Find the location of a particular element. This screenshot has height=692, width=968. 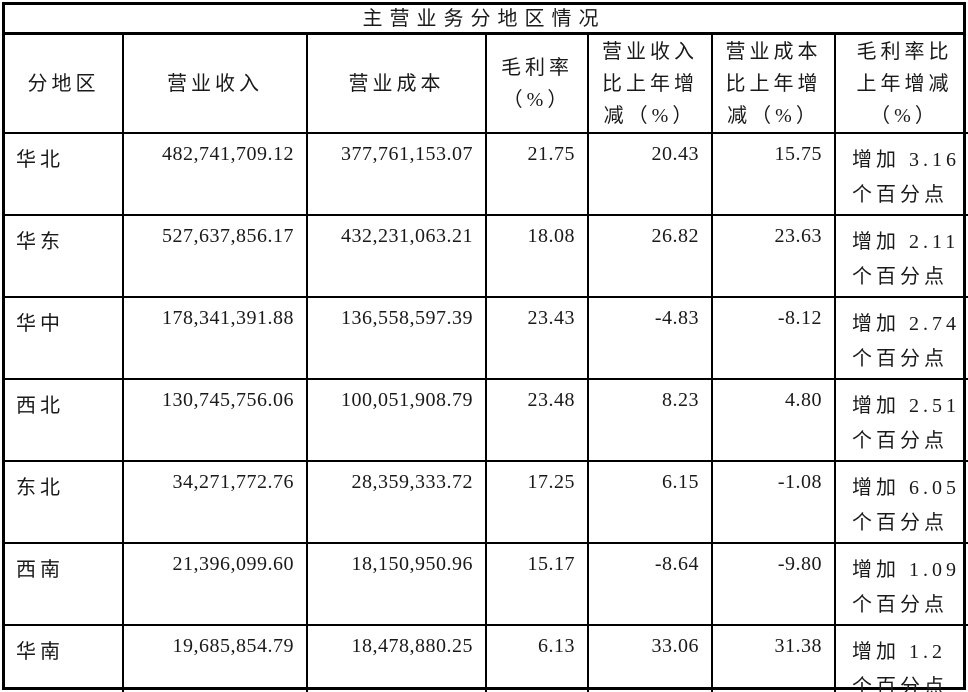

cell-revenue: 34,271,772.76 is located at coordinates (215, 502).